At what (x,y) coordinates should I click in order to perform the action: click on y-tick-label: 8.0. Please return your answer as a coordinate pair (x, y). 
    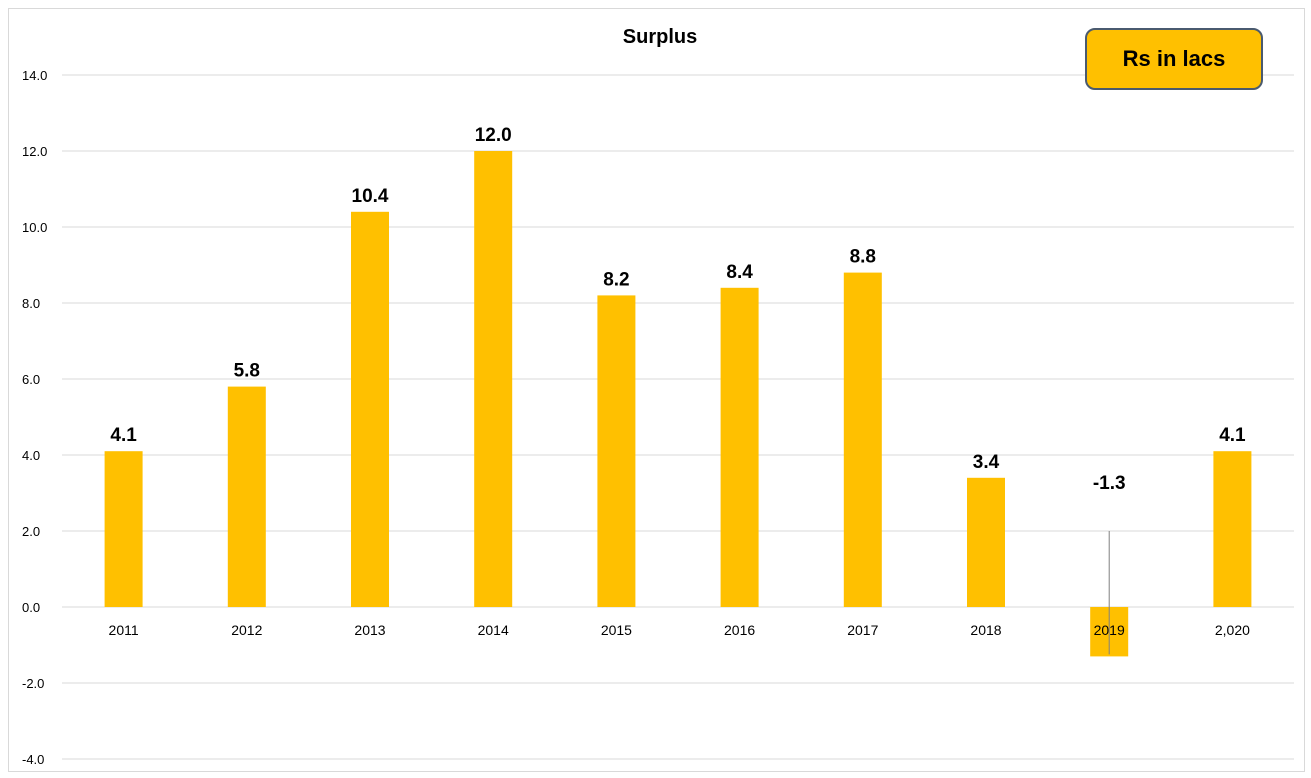
    Looking at the image, I should click on (31, 303).